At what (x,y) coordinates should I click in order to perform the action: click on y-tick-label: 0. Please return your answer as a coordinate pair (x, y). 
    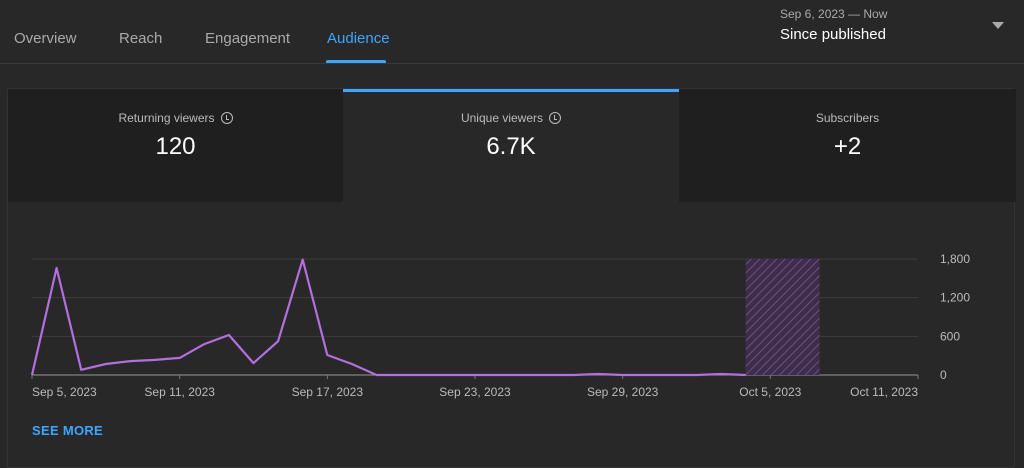
    Looking at the image, I should click on (943, 375).